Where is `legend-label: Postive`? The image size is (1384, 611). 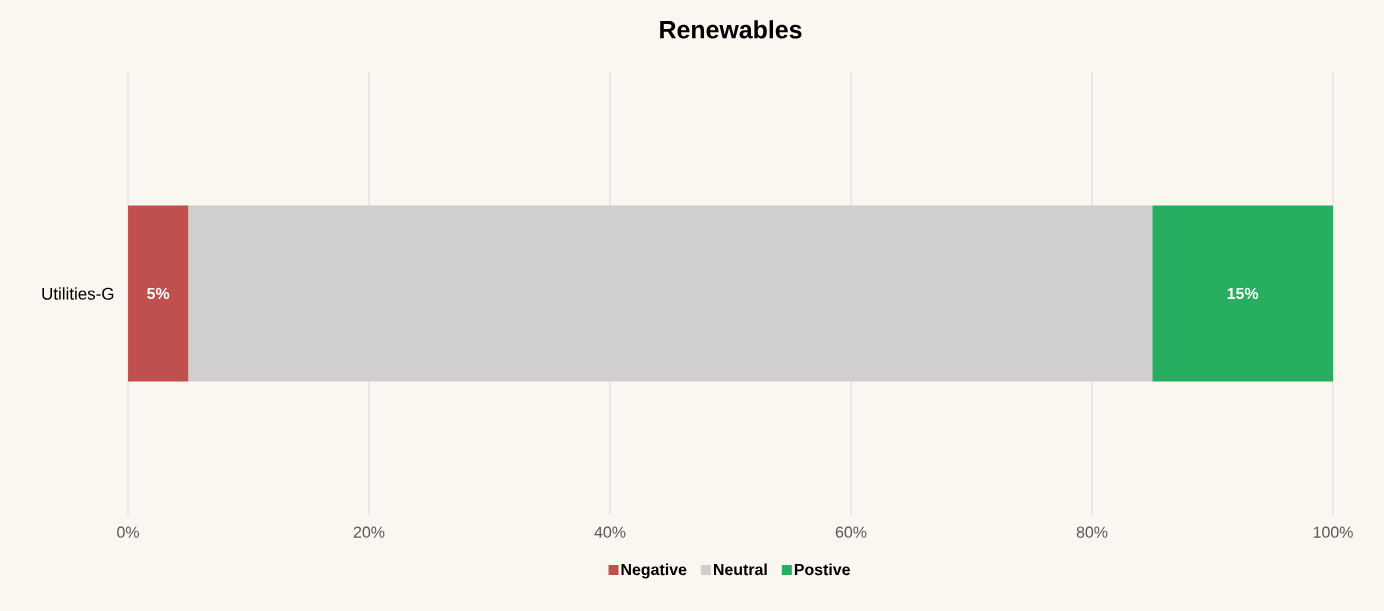
legend-label: Postive is located at coordinates (822, 569).